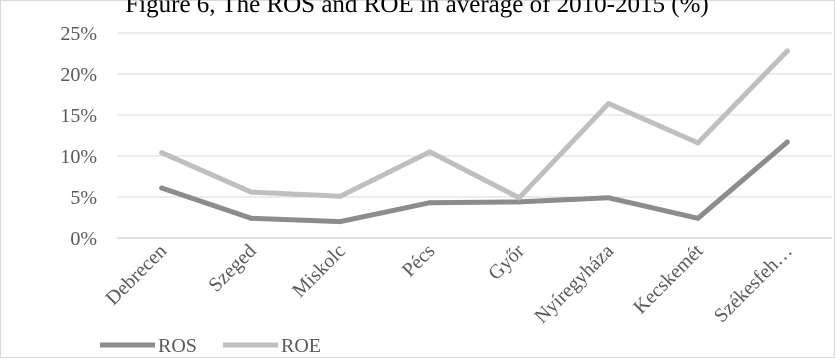 The image size is (835, 363). I want to click on y-tick-label: 20%, so click(78, 75).